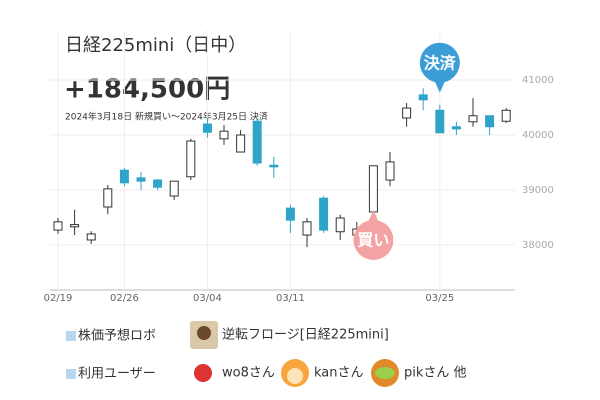 Image resolution: width=600 pixels, height=400 pixels. What do you see at coordinates (538, 135) in the screenshot?
I see `y-tick-label: 40000` at bounding box center [538, 135].